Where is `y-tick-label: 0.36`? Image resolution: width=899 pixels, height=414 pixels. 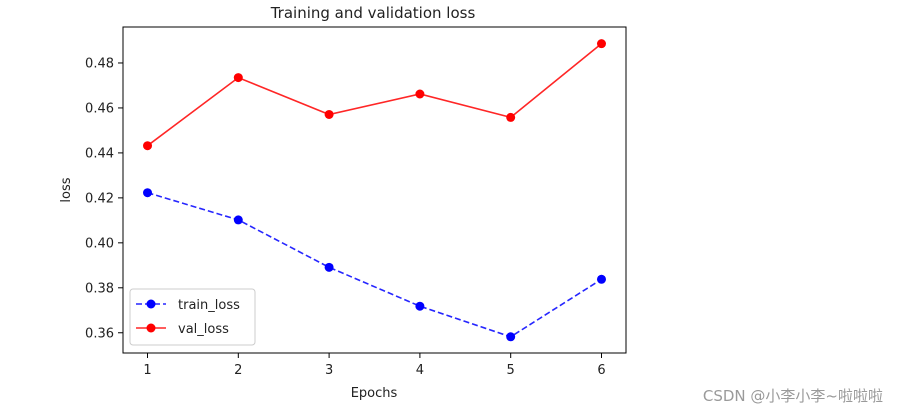 y-tick-label: 0.36 is located at coordinates (99, 333).